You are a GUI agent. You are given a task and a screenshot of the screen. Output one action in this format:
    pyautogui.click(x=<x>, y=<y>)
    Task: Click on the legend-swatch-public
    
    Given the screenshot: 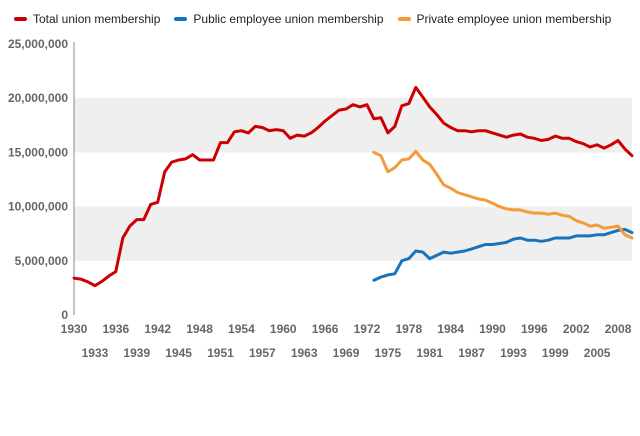 What is the action you would take?
    pyautogui.click(x=181, y=19)
    